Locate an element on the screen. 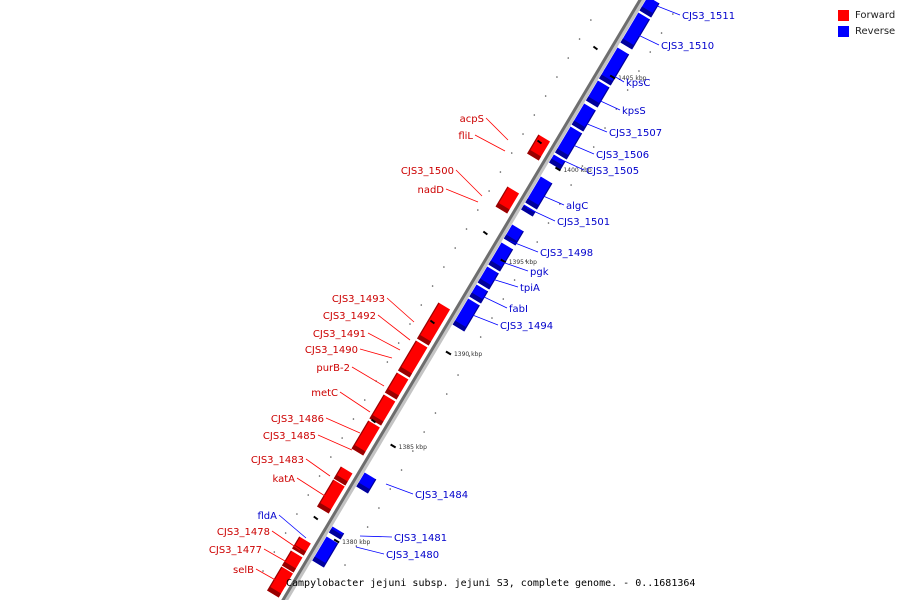  reverse-gene-label: tpiA is located at coordinates (530, 288).